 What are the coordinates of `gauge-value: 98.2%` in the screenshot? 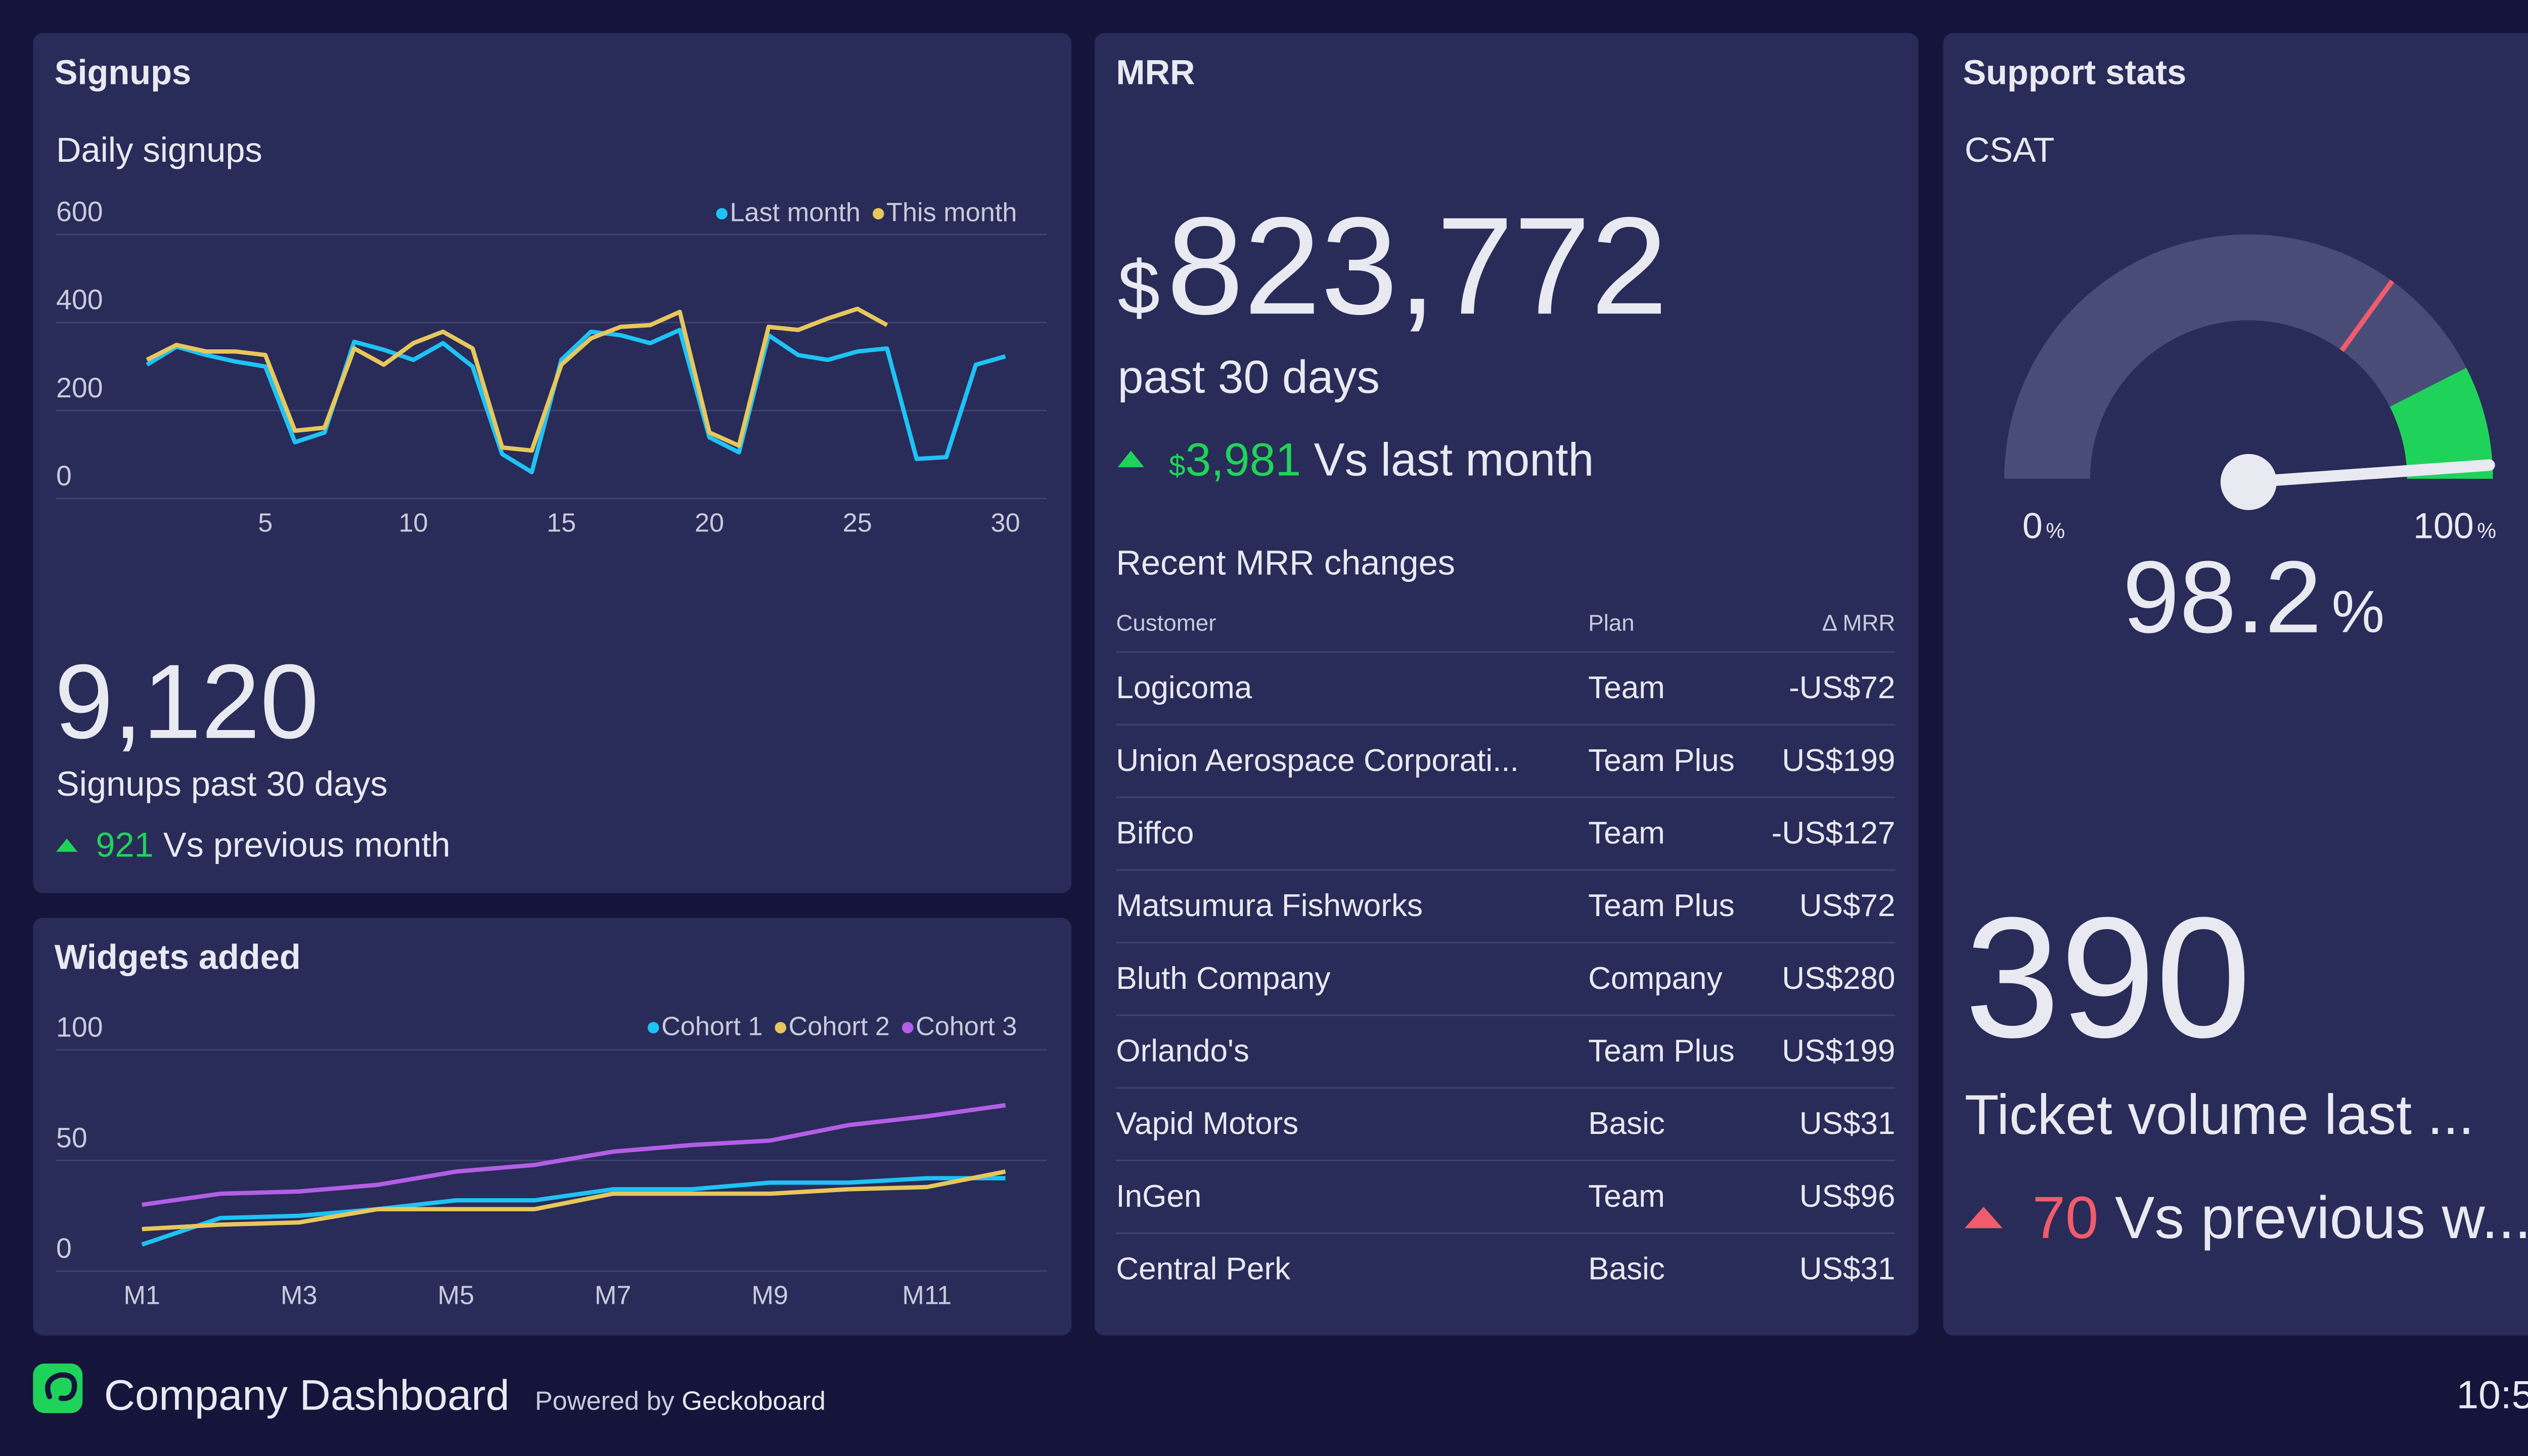 It's located at (2254, 597).